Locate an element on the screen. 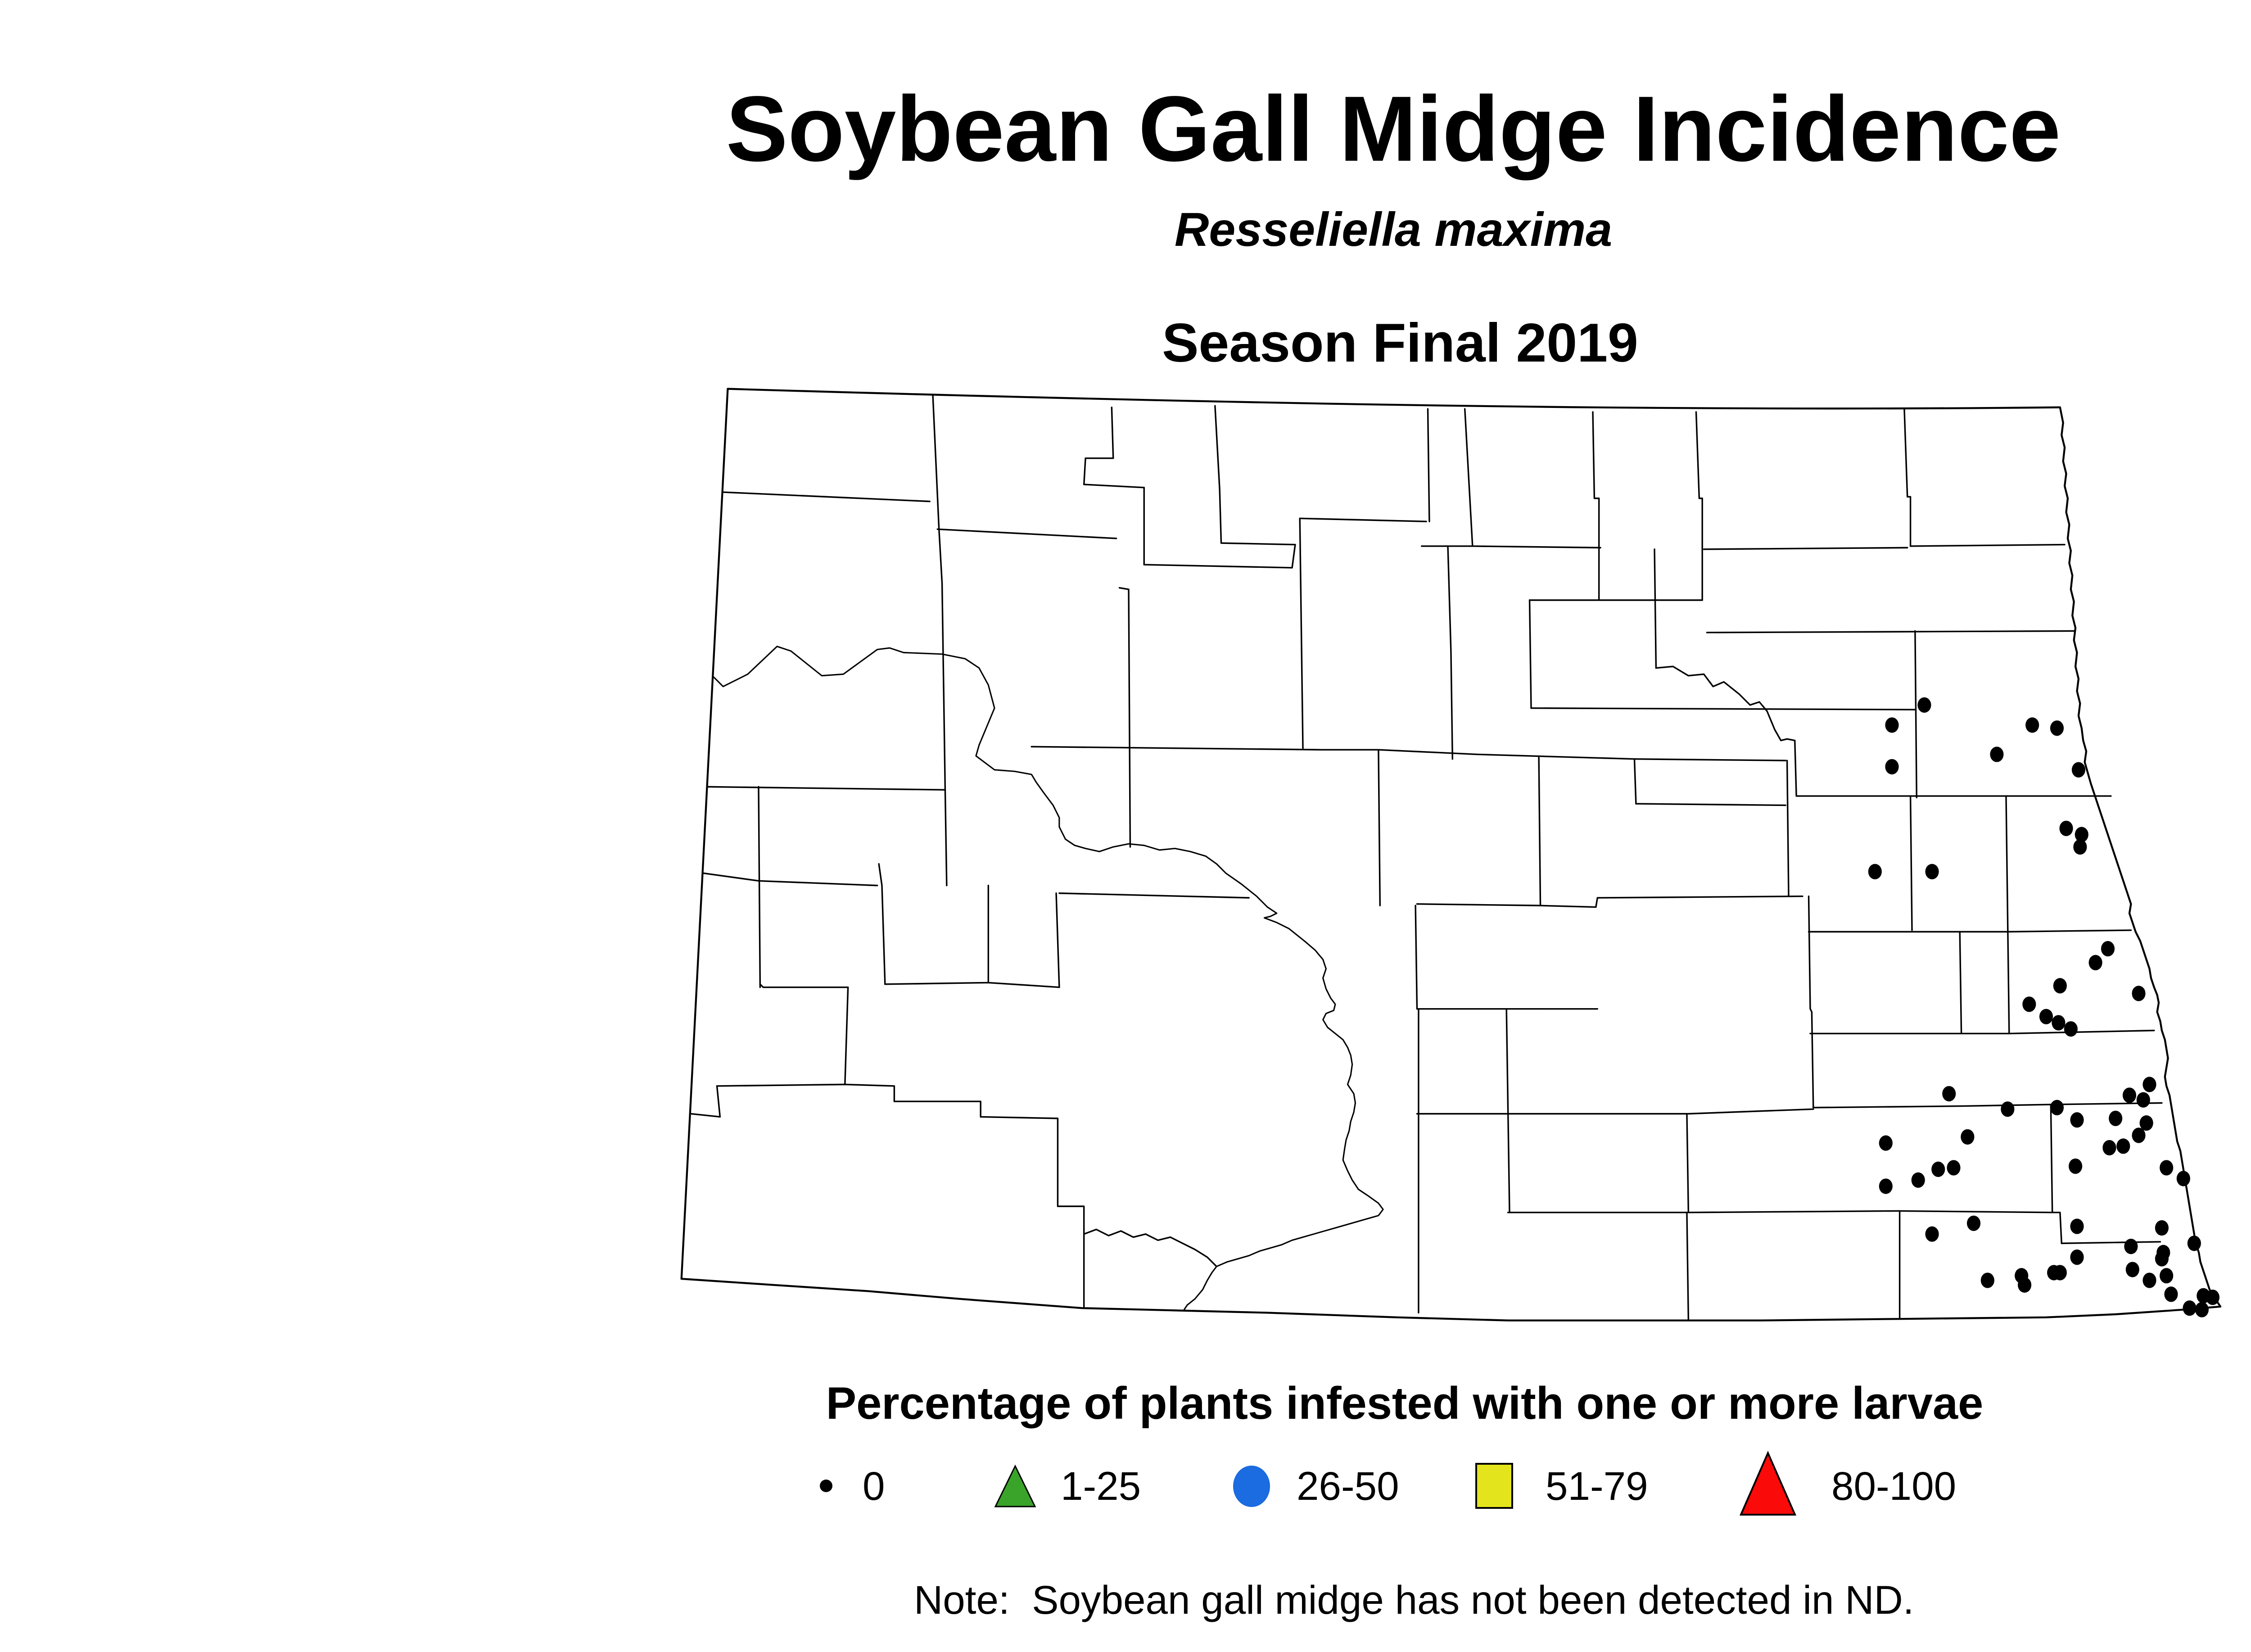  map-data-points is located at coordinates (2044, 1007).